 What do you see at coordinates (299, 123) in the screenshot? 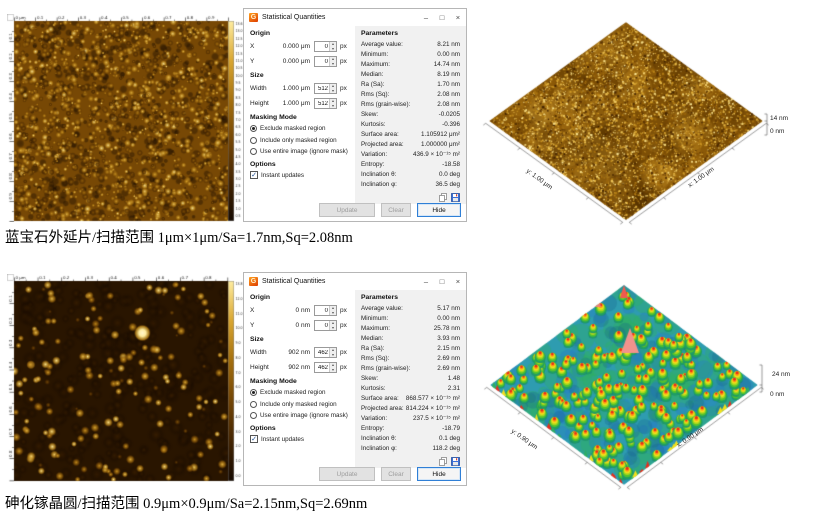
I see `dialog-left-column: Origin X 0.000 μm px Y 0.000 μm` at bounding box center [299, 123].